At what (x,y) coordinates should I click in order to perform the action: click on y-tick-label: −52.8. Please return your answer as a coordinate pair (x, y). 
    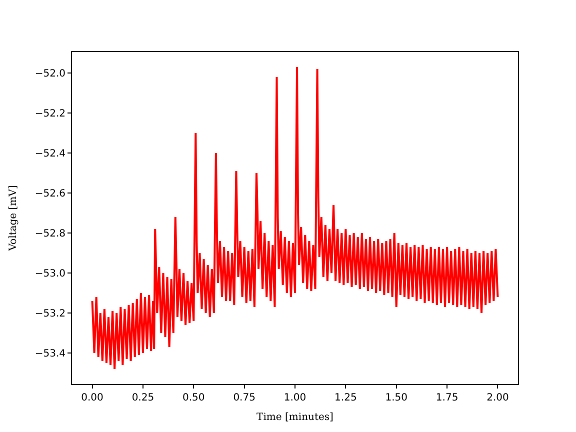
    Looking at the image, I should click on (50, 234).